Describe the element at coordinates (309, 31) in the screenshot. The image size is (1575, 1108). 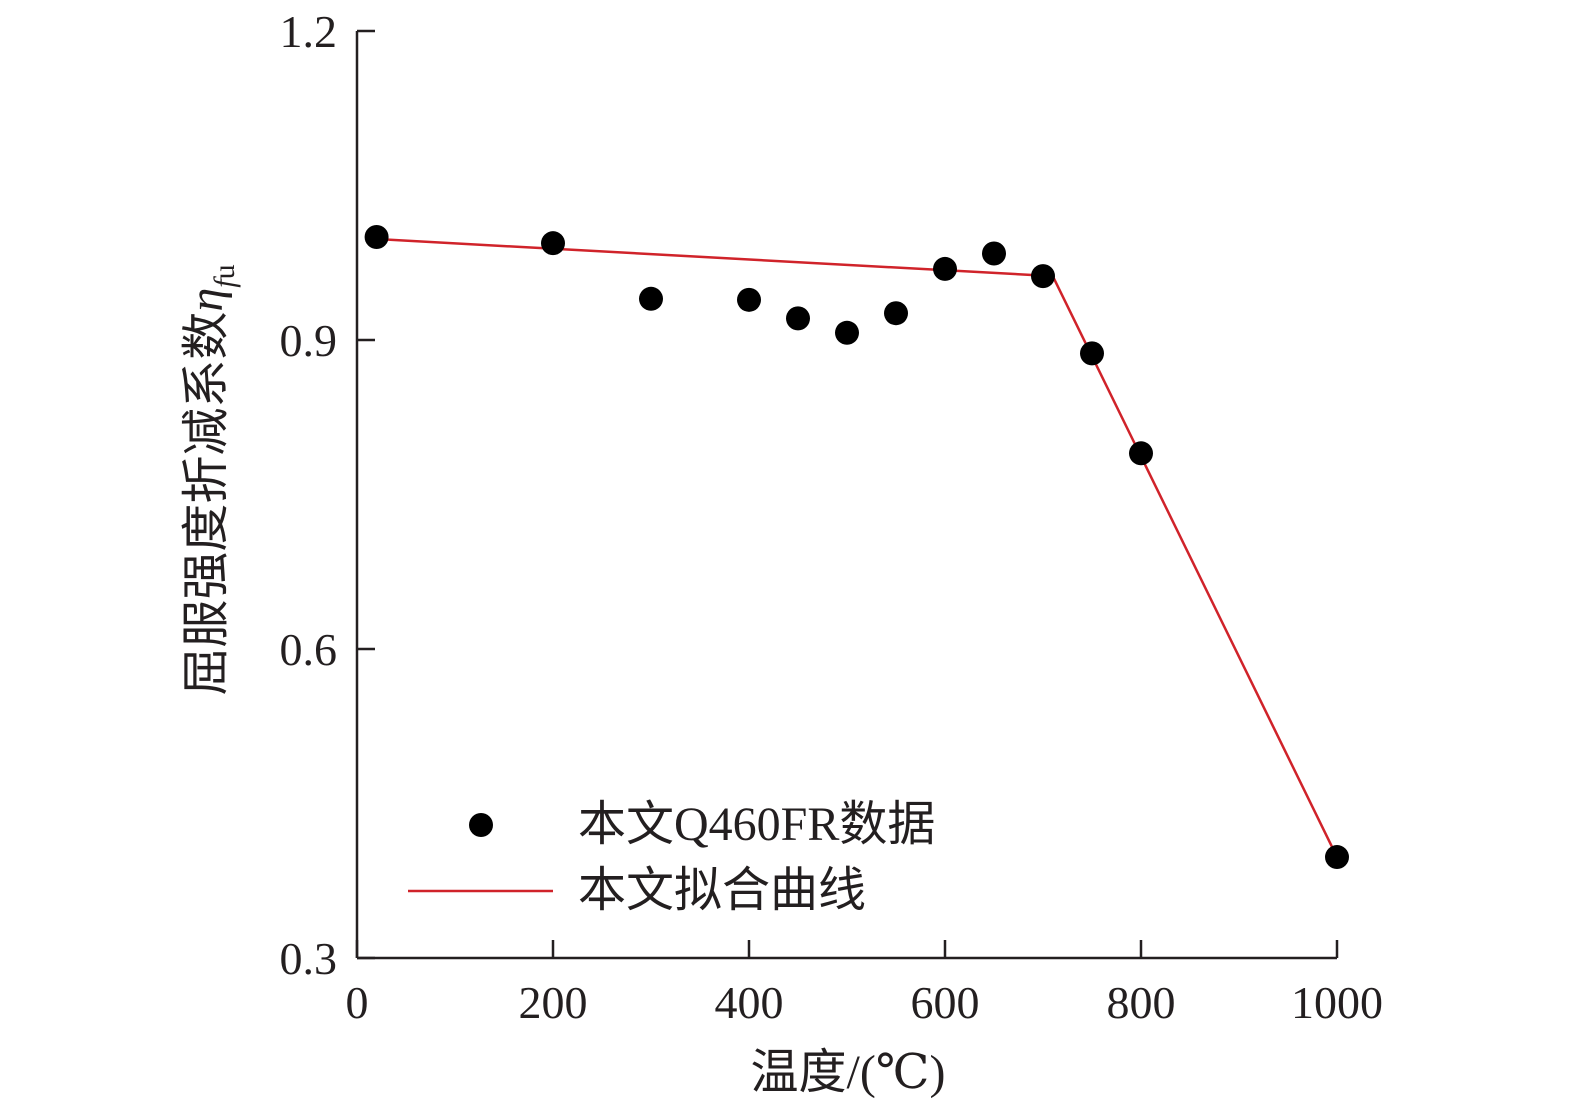
I see `y-tick-label: 1.2` at that location.